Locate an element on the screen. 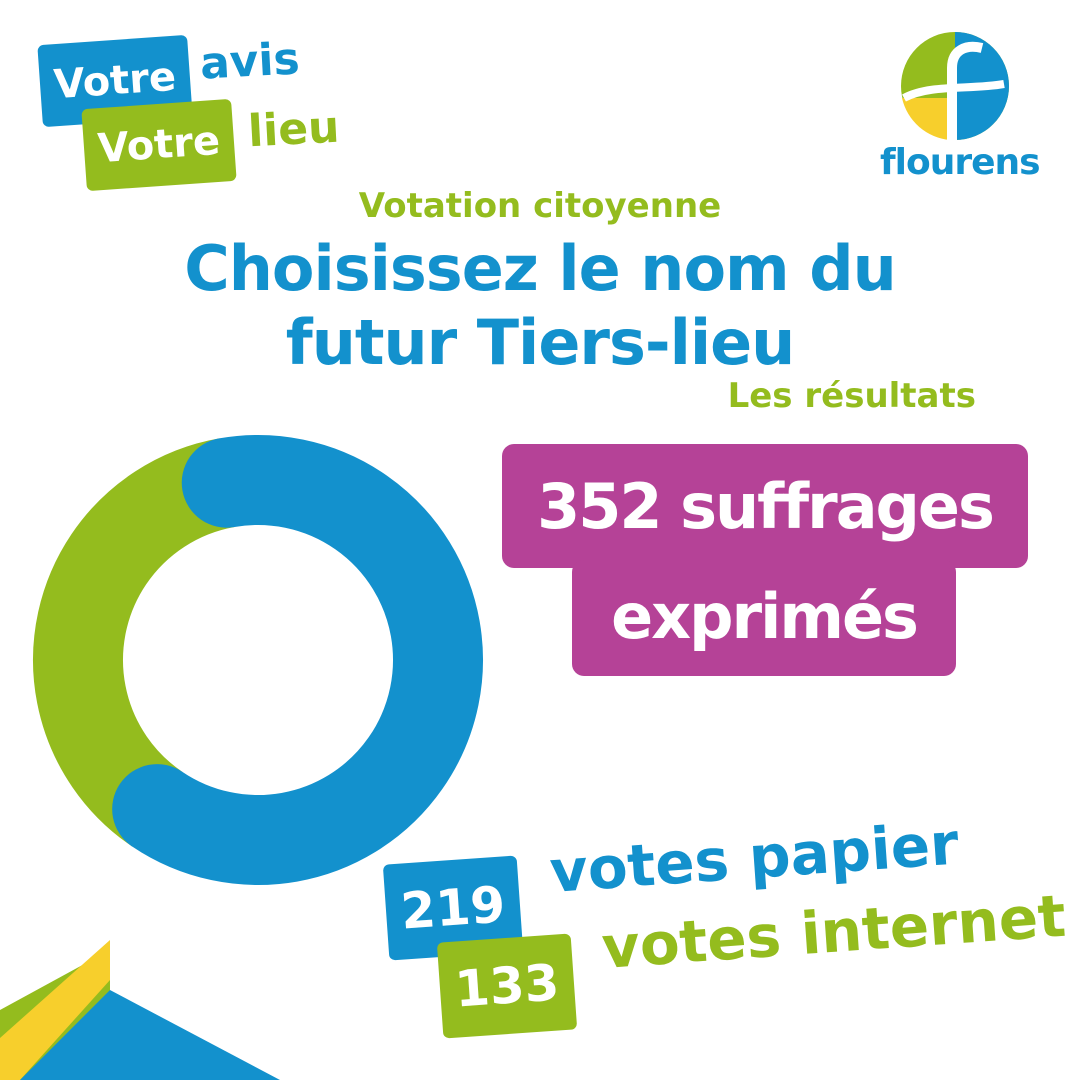 This screenshot has width=1080, height=1080. suffrages-caption-text: exprimés is located at coordinates (765, 616).